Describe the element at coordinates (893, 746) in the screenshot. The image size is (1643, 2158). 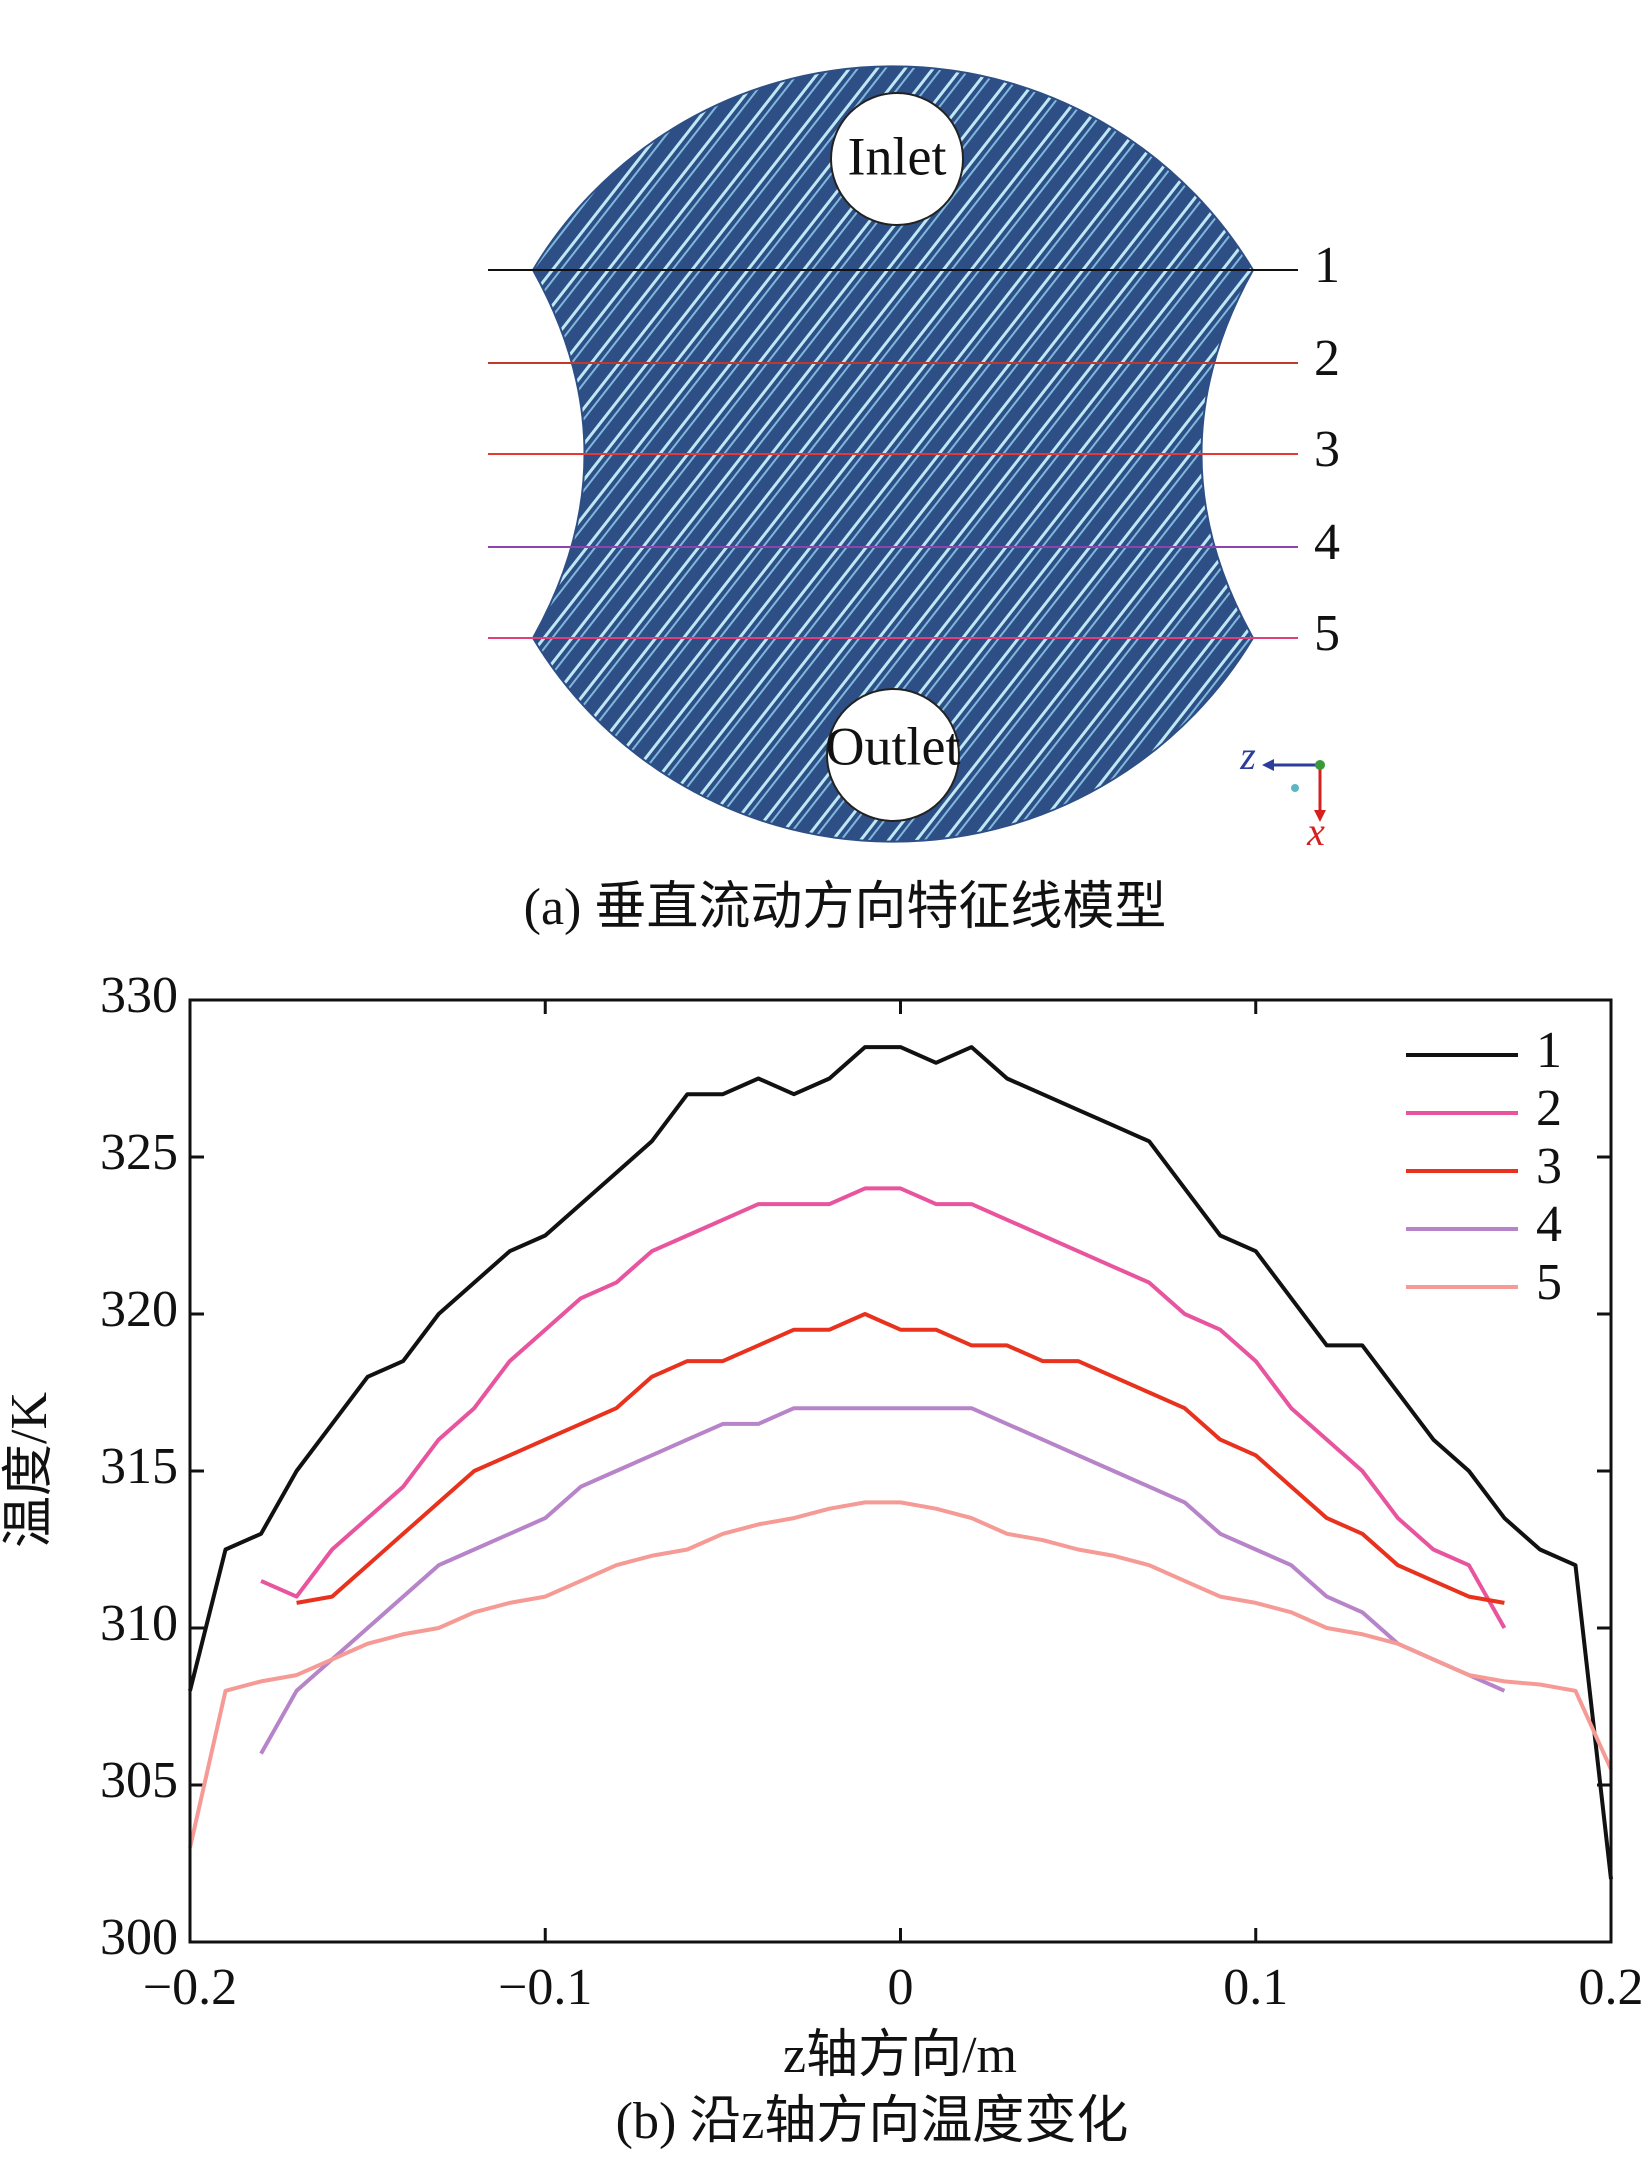
I see `outlet-label: Outlet` at that location.